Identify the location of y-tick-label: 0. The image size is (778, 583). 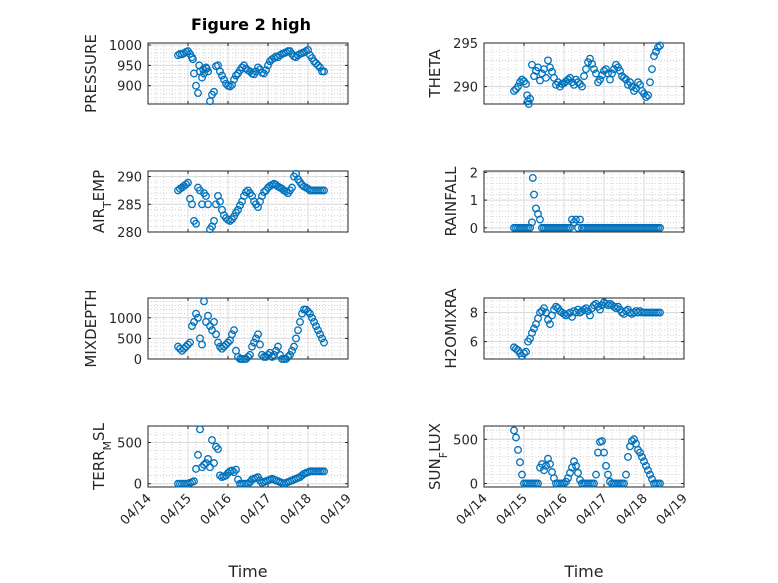
(138, 360).